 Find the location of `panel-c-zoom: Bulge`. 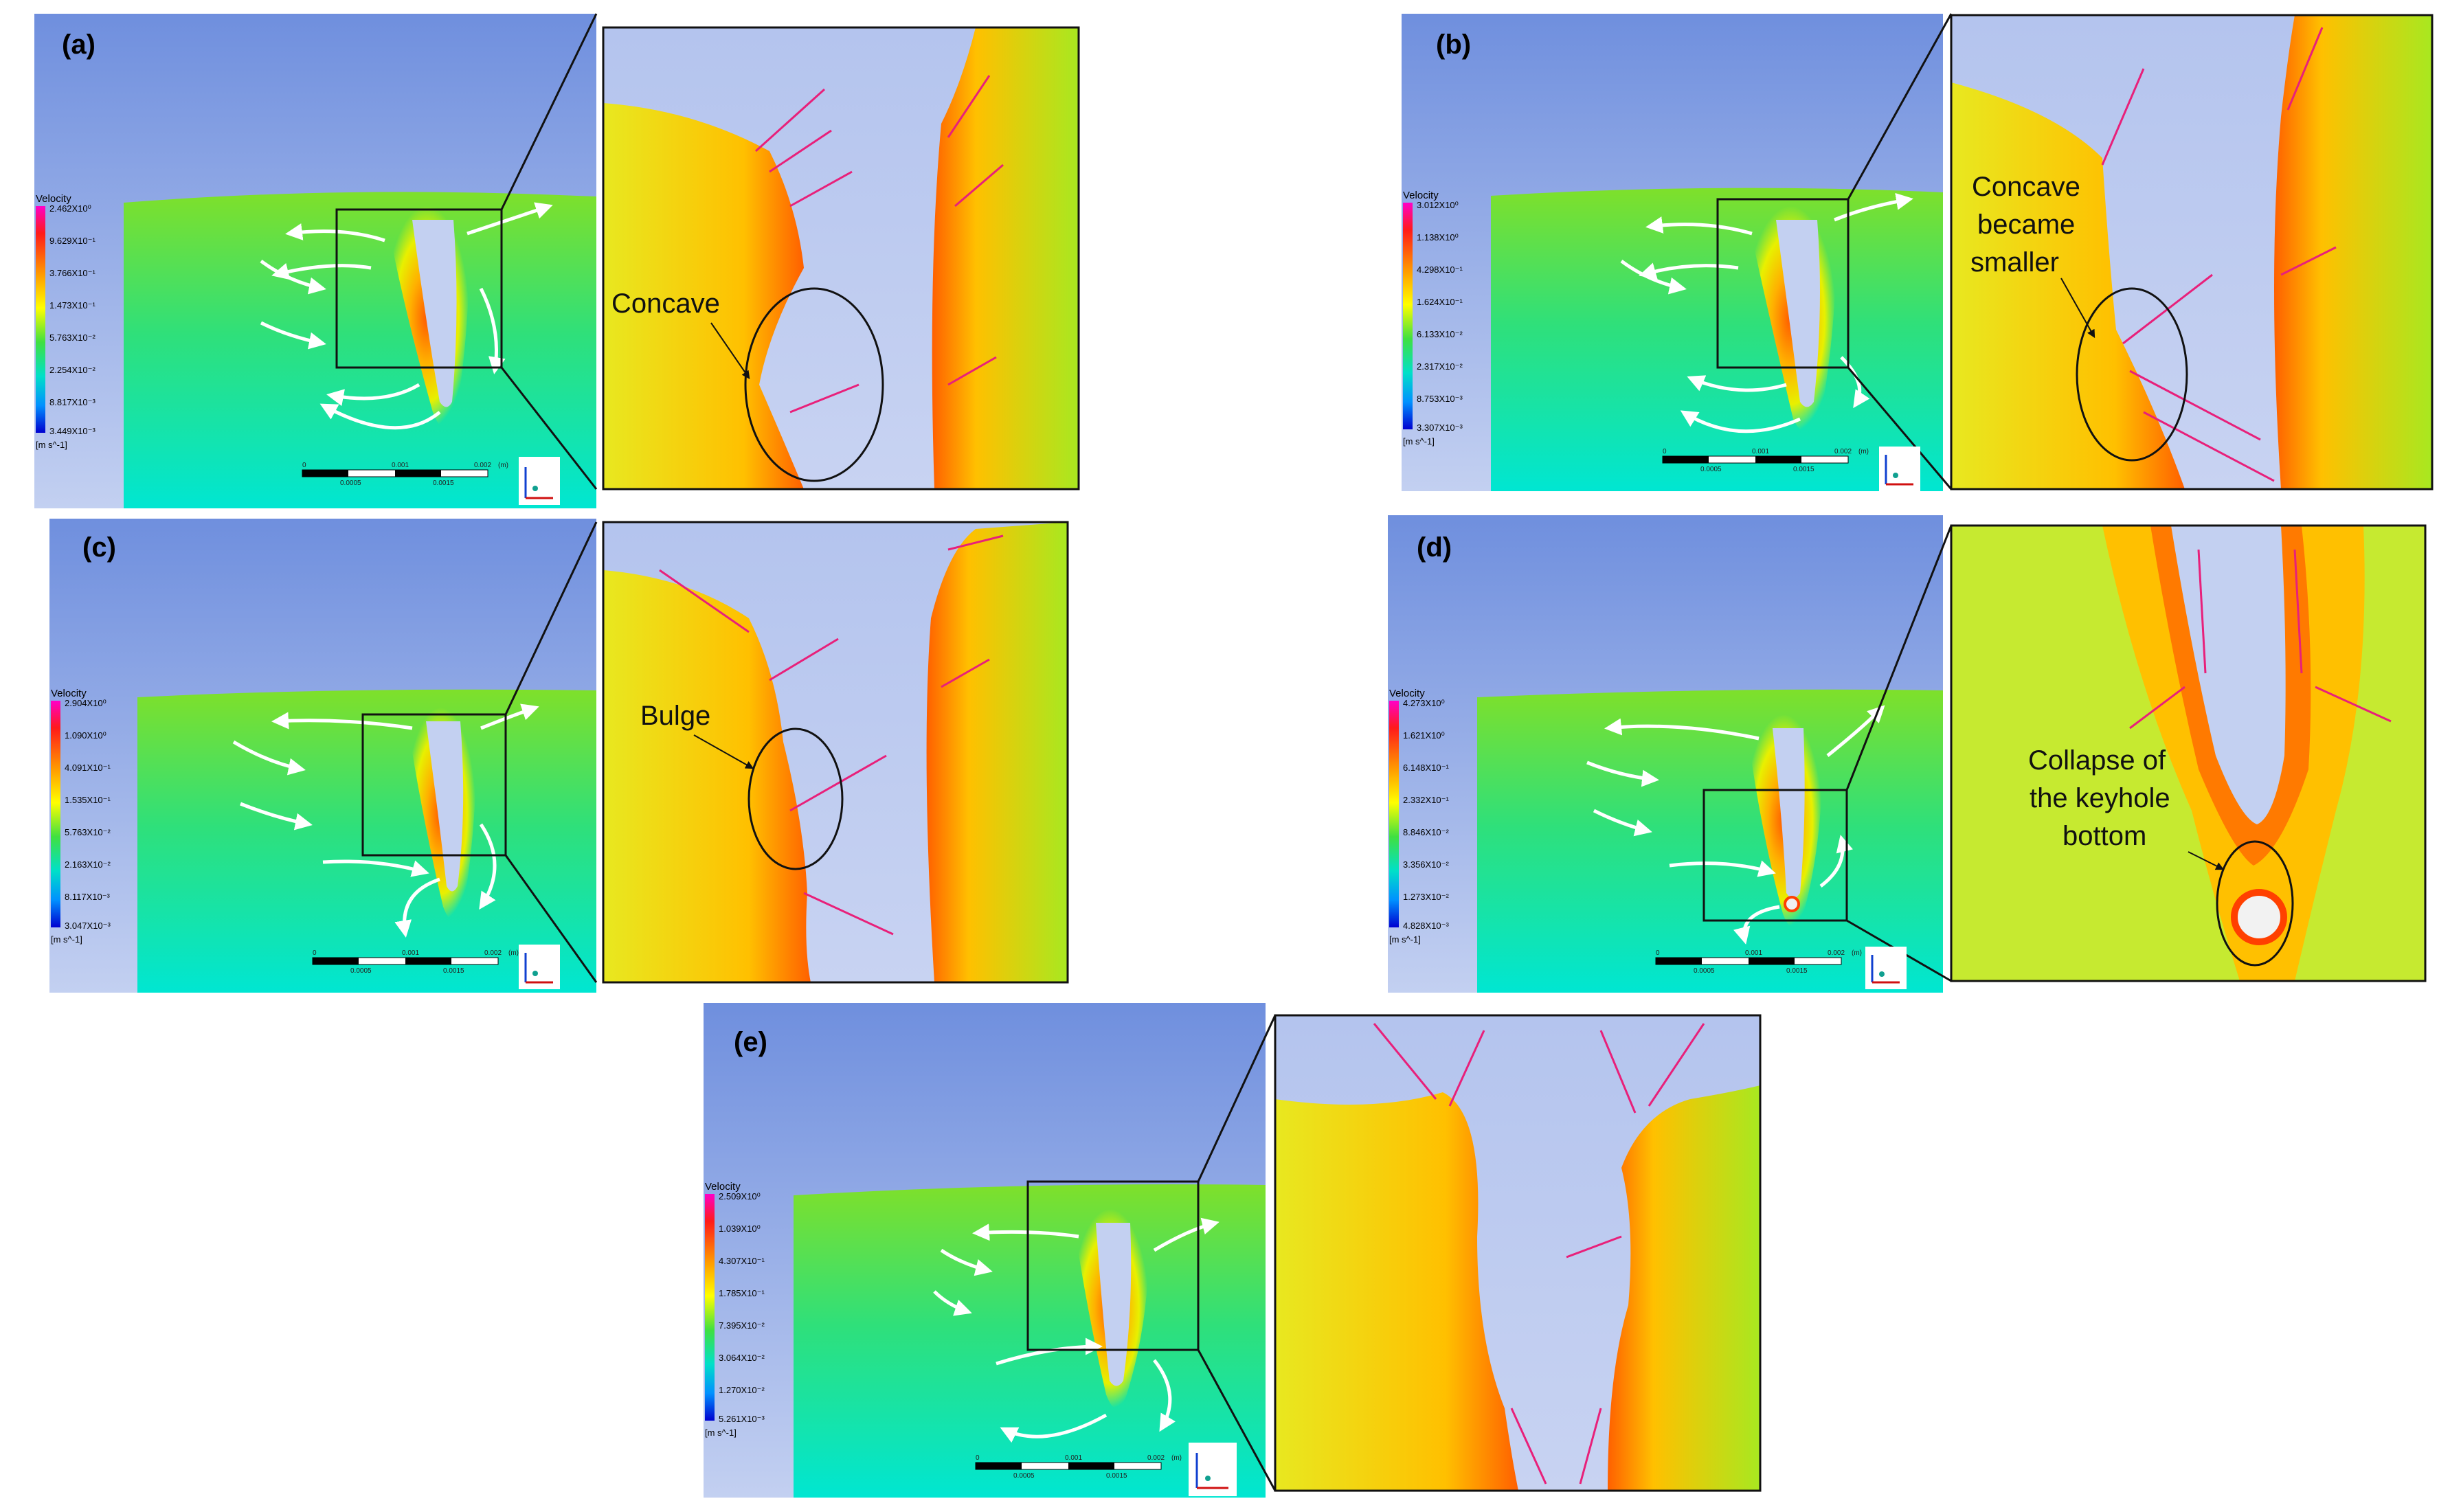

panel-c-zoom: Bulge is located at coordinates (835, 753).